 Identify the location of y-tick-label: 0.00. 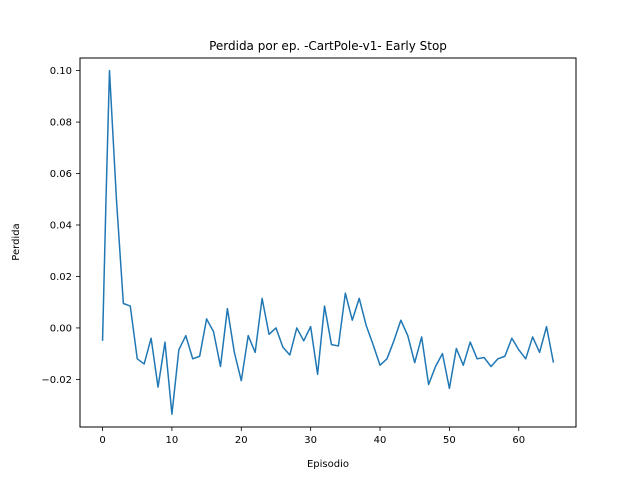
(61, 328).